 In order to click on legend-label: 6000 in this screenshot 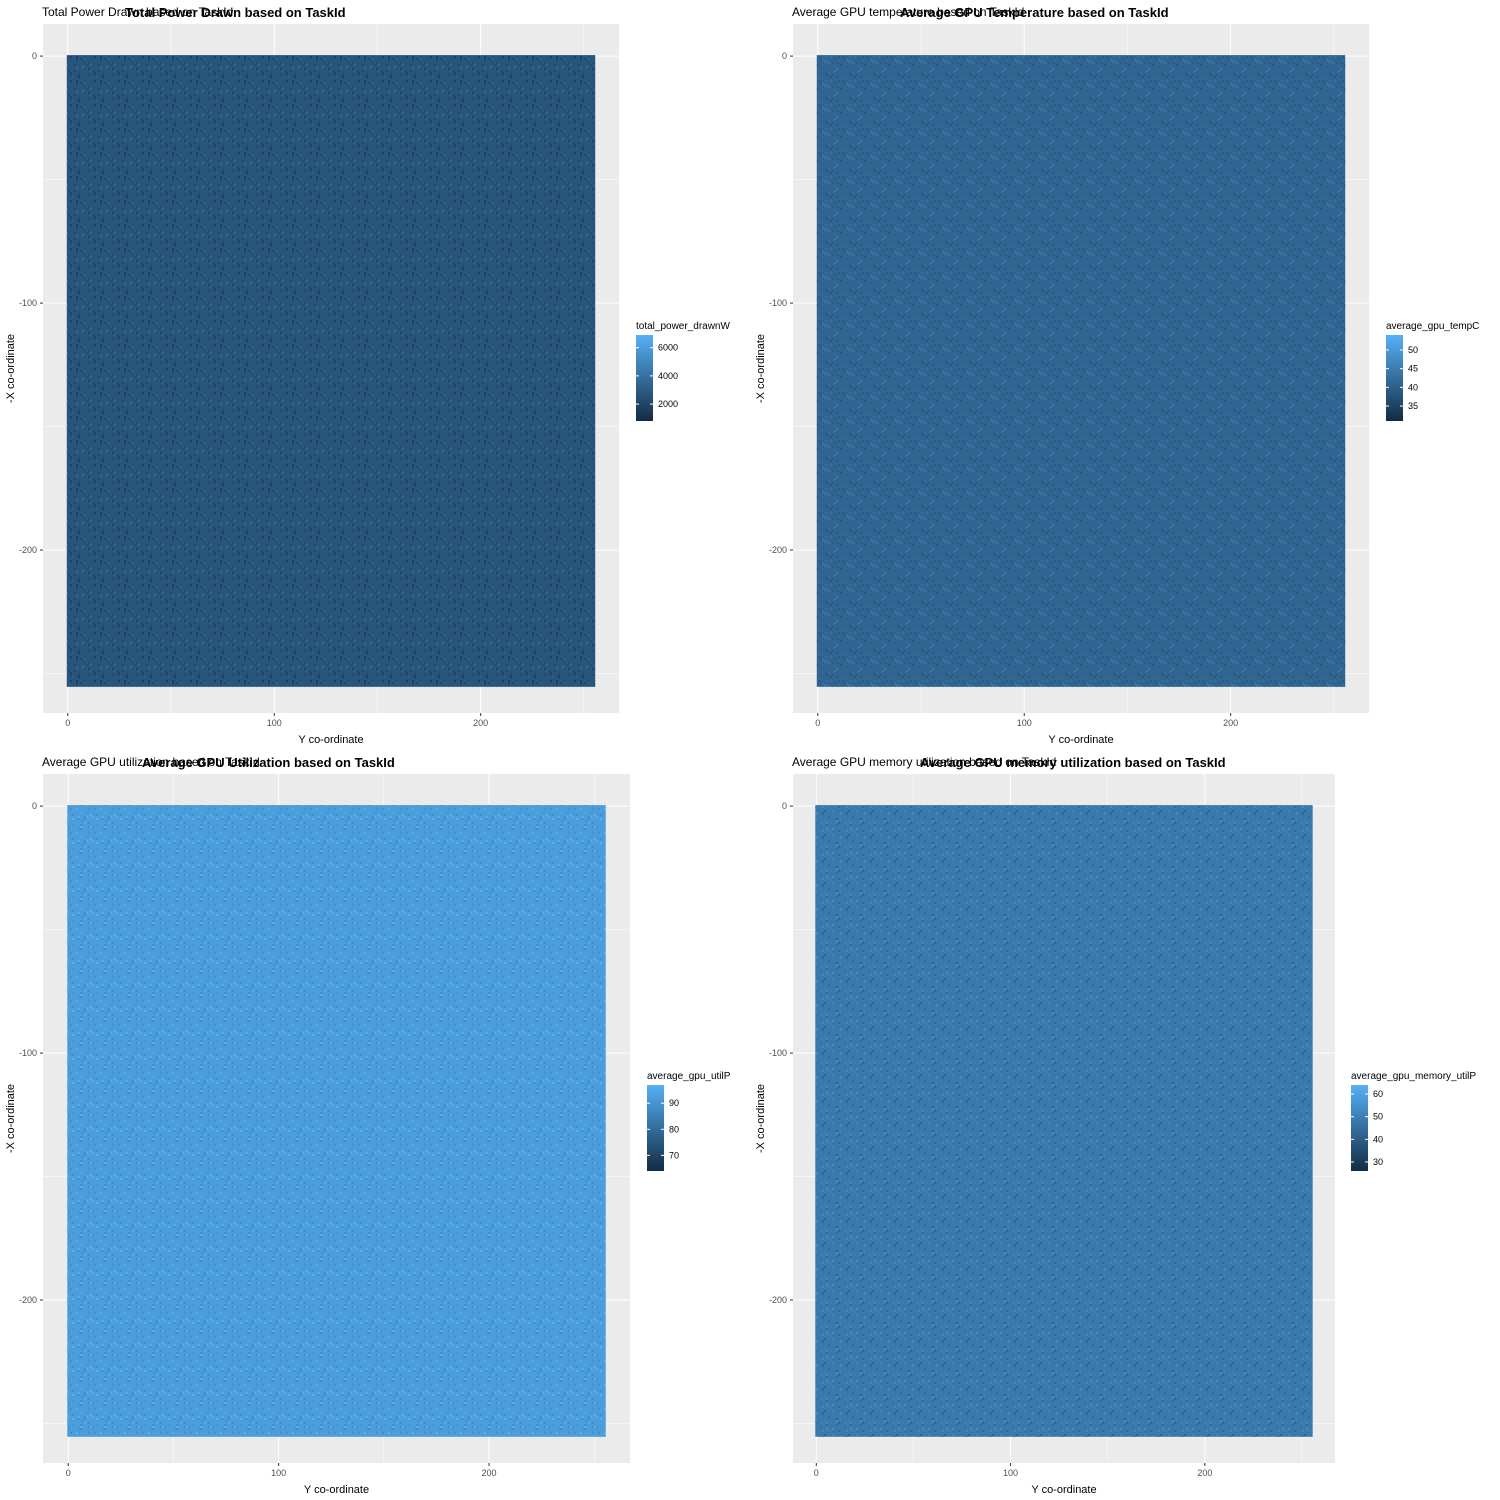, I will do `click(668, 348)`.